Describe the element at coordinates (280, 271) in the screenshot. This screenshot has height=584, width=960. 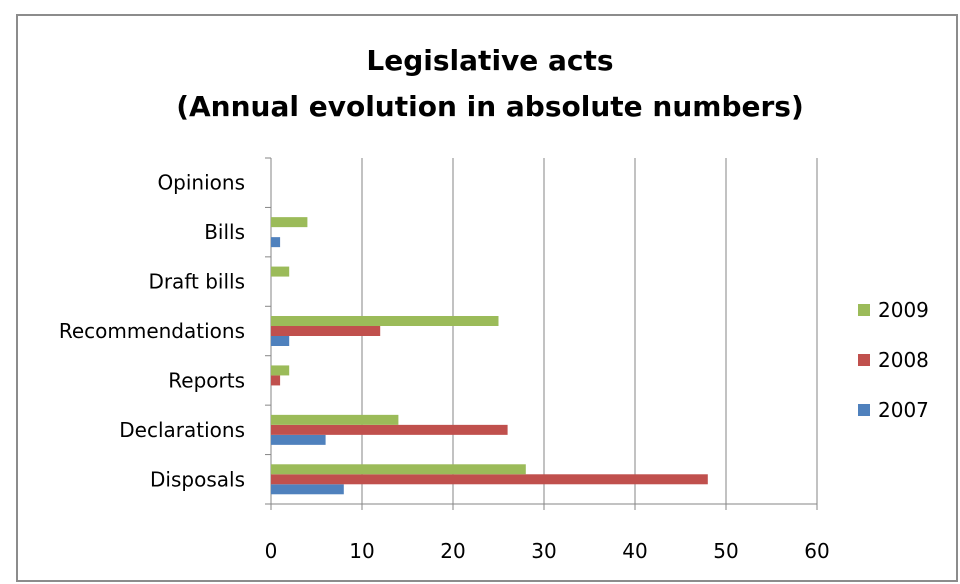
I see `bar-2009-draft-bills` at that location.